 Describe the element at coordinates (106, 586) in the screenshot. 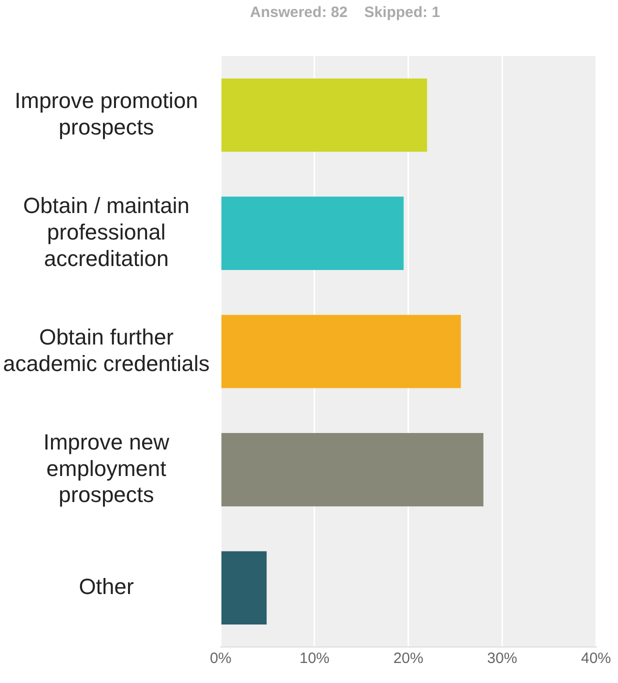

I see `y-tick-label: Other` at that location.